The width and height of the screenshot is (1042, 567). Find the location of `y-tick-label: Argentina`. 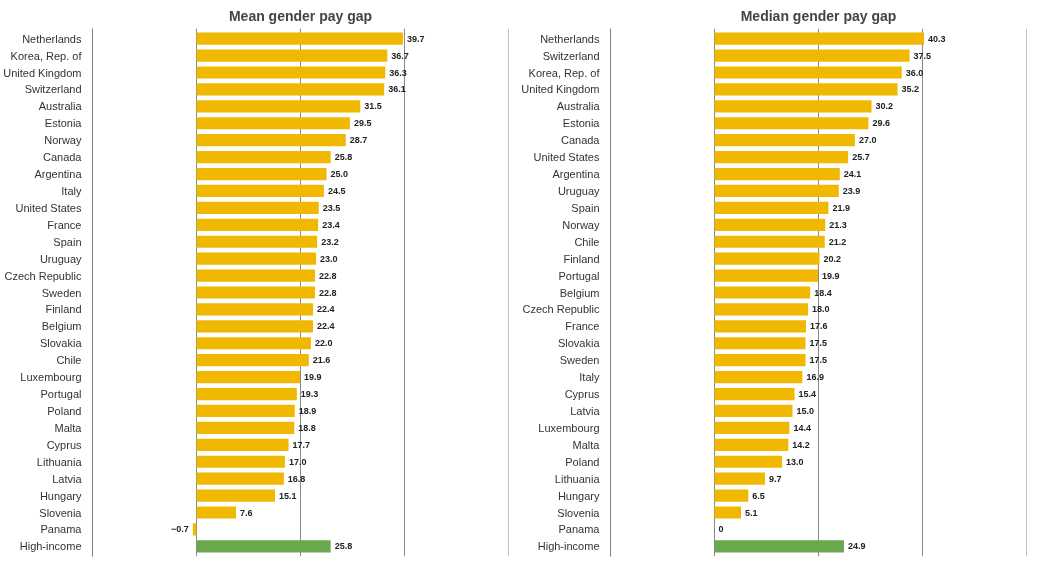

y-tick-label: Argentina is located at coordinates (58, 174).